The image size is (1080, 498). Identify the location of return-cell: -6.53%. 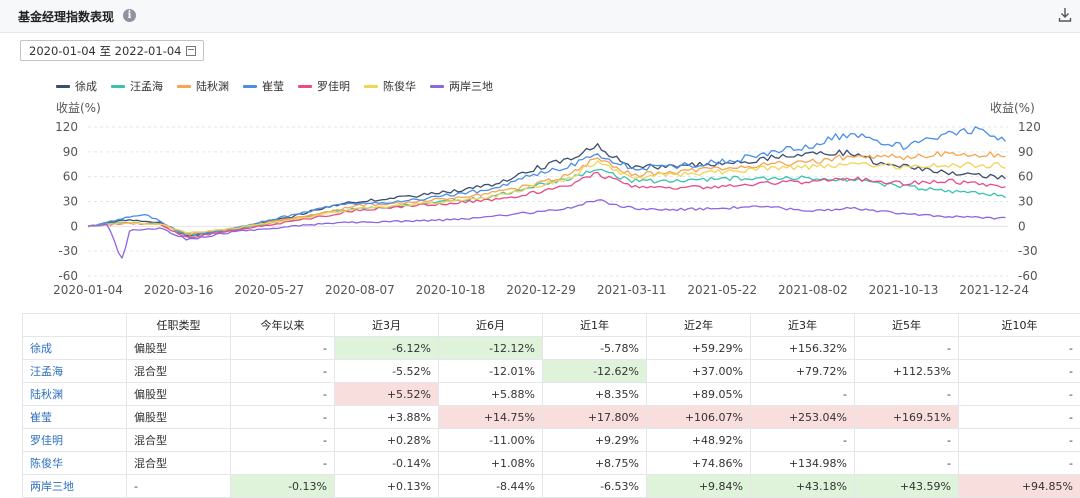
(595, 486).